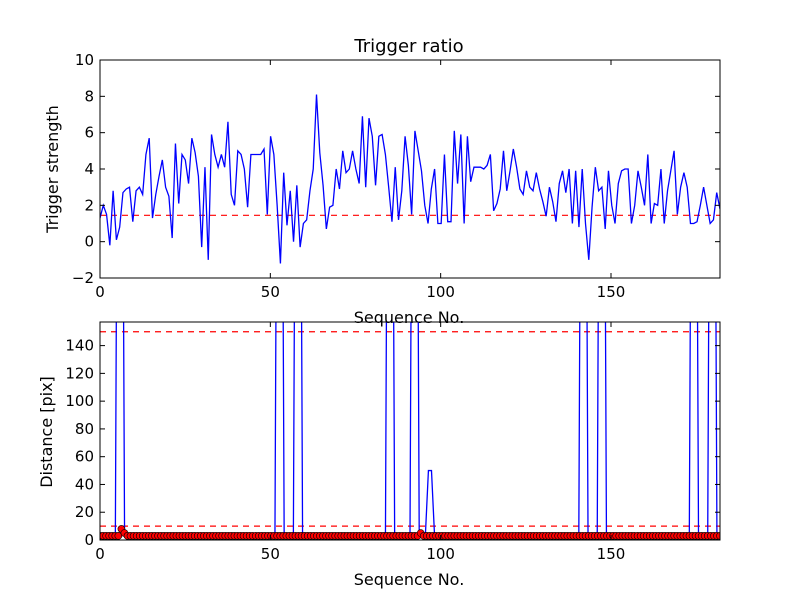 The width and height of the screenshot is (800, 600). I want to click on bottom-y-tick-label: 120, so click(79, 373).